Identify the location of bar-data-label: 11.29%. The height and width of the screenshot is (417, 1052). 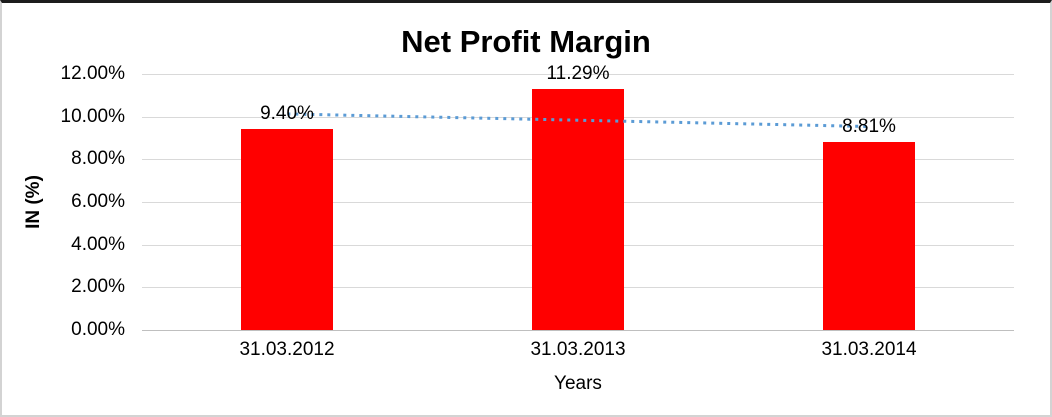
(578, 73).